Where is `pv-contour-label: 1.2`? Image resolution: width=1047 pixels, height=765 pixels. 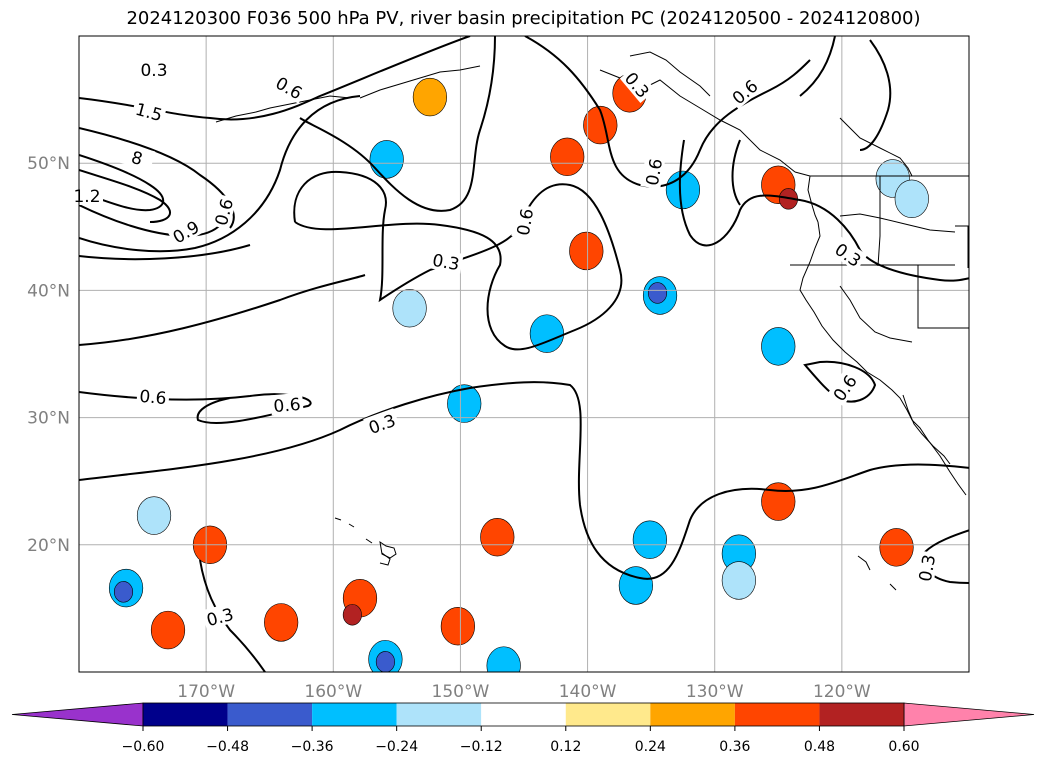 pv-contour-label: 1.2 is located at coordinates (86, 197).